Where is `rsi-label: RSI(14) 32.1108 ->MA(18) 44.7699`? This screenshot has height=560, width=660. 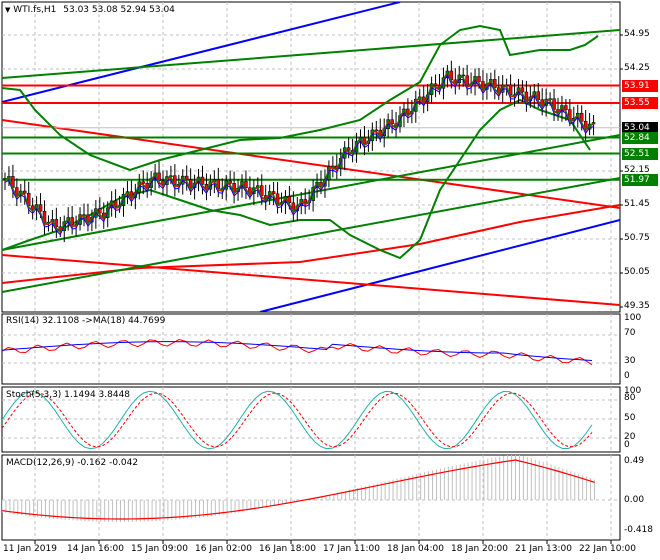 rsi-label: RSI(14) 32.1108 ->MA(18) 44.7699 is located at coordinates (86, 321).